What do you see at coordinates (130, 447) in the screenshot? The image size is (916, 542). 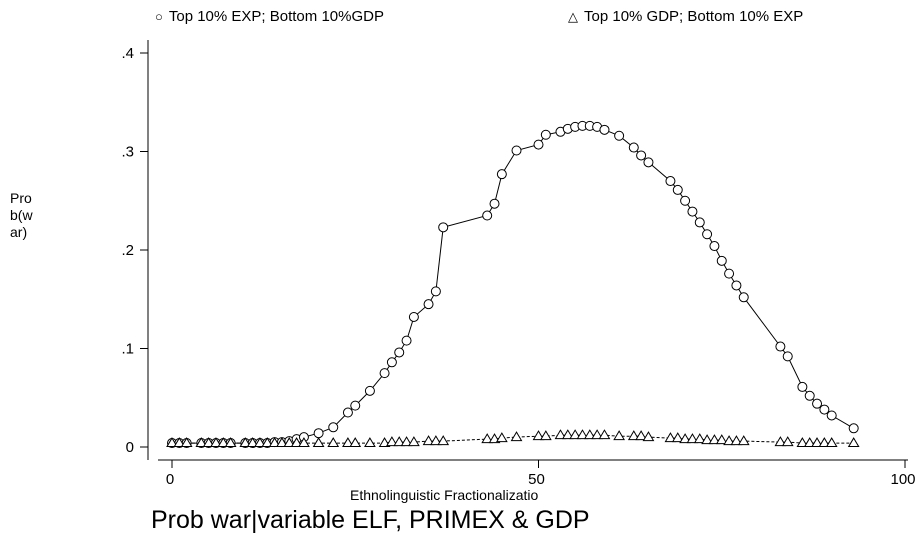 I see `y-tick-label: 0` at bounding box center [130, 447].